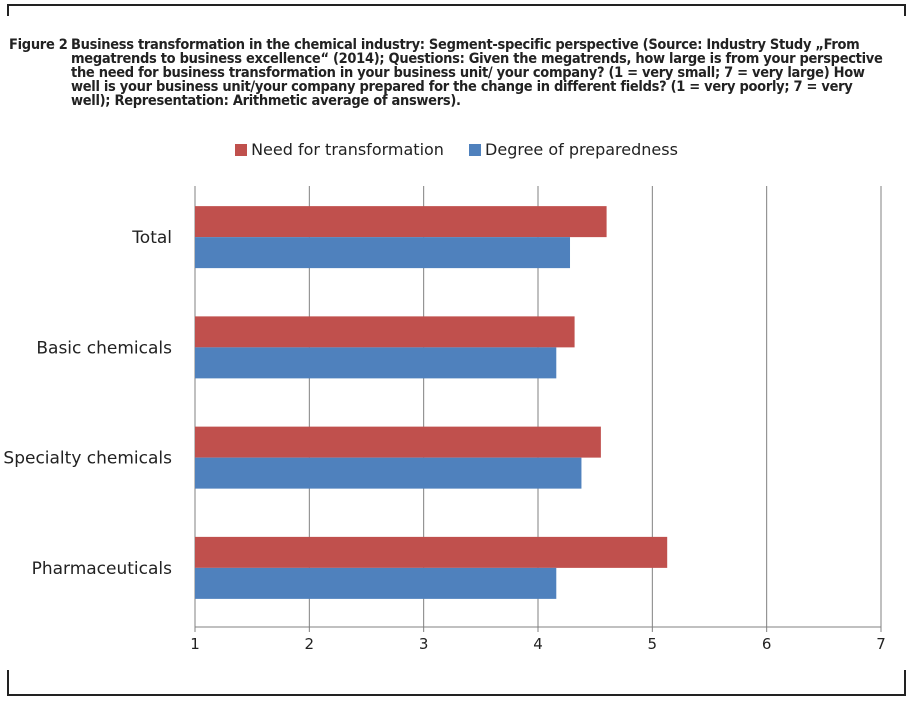 The image size is (913, 703). I want to click on legend-swatch-prepared, so click(475, 149).